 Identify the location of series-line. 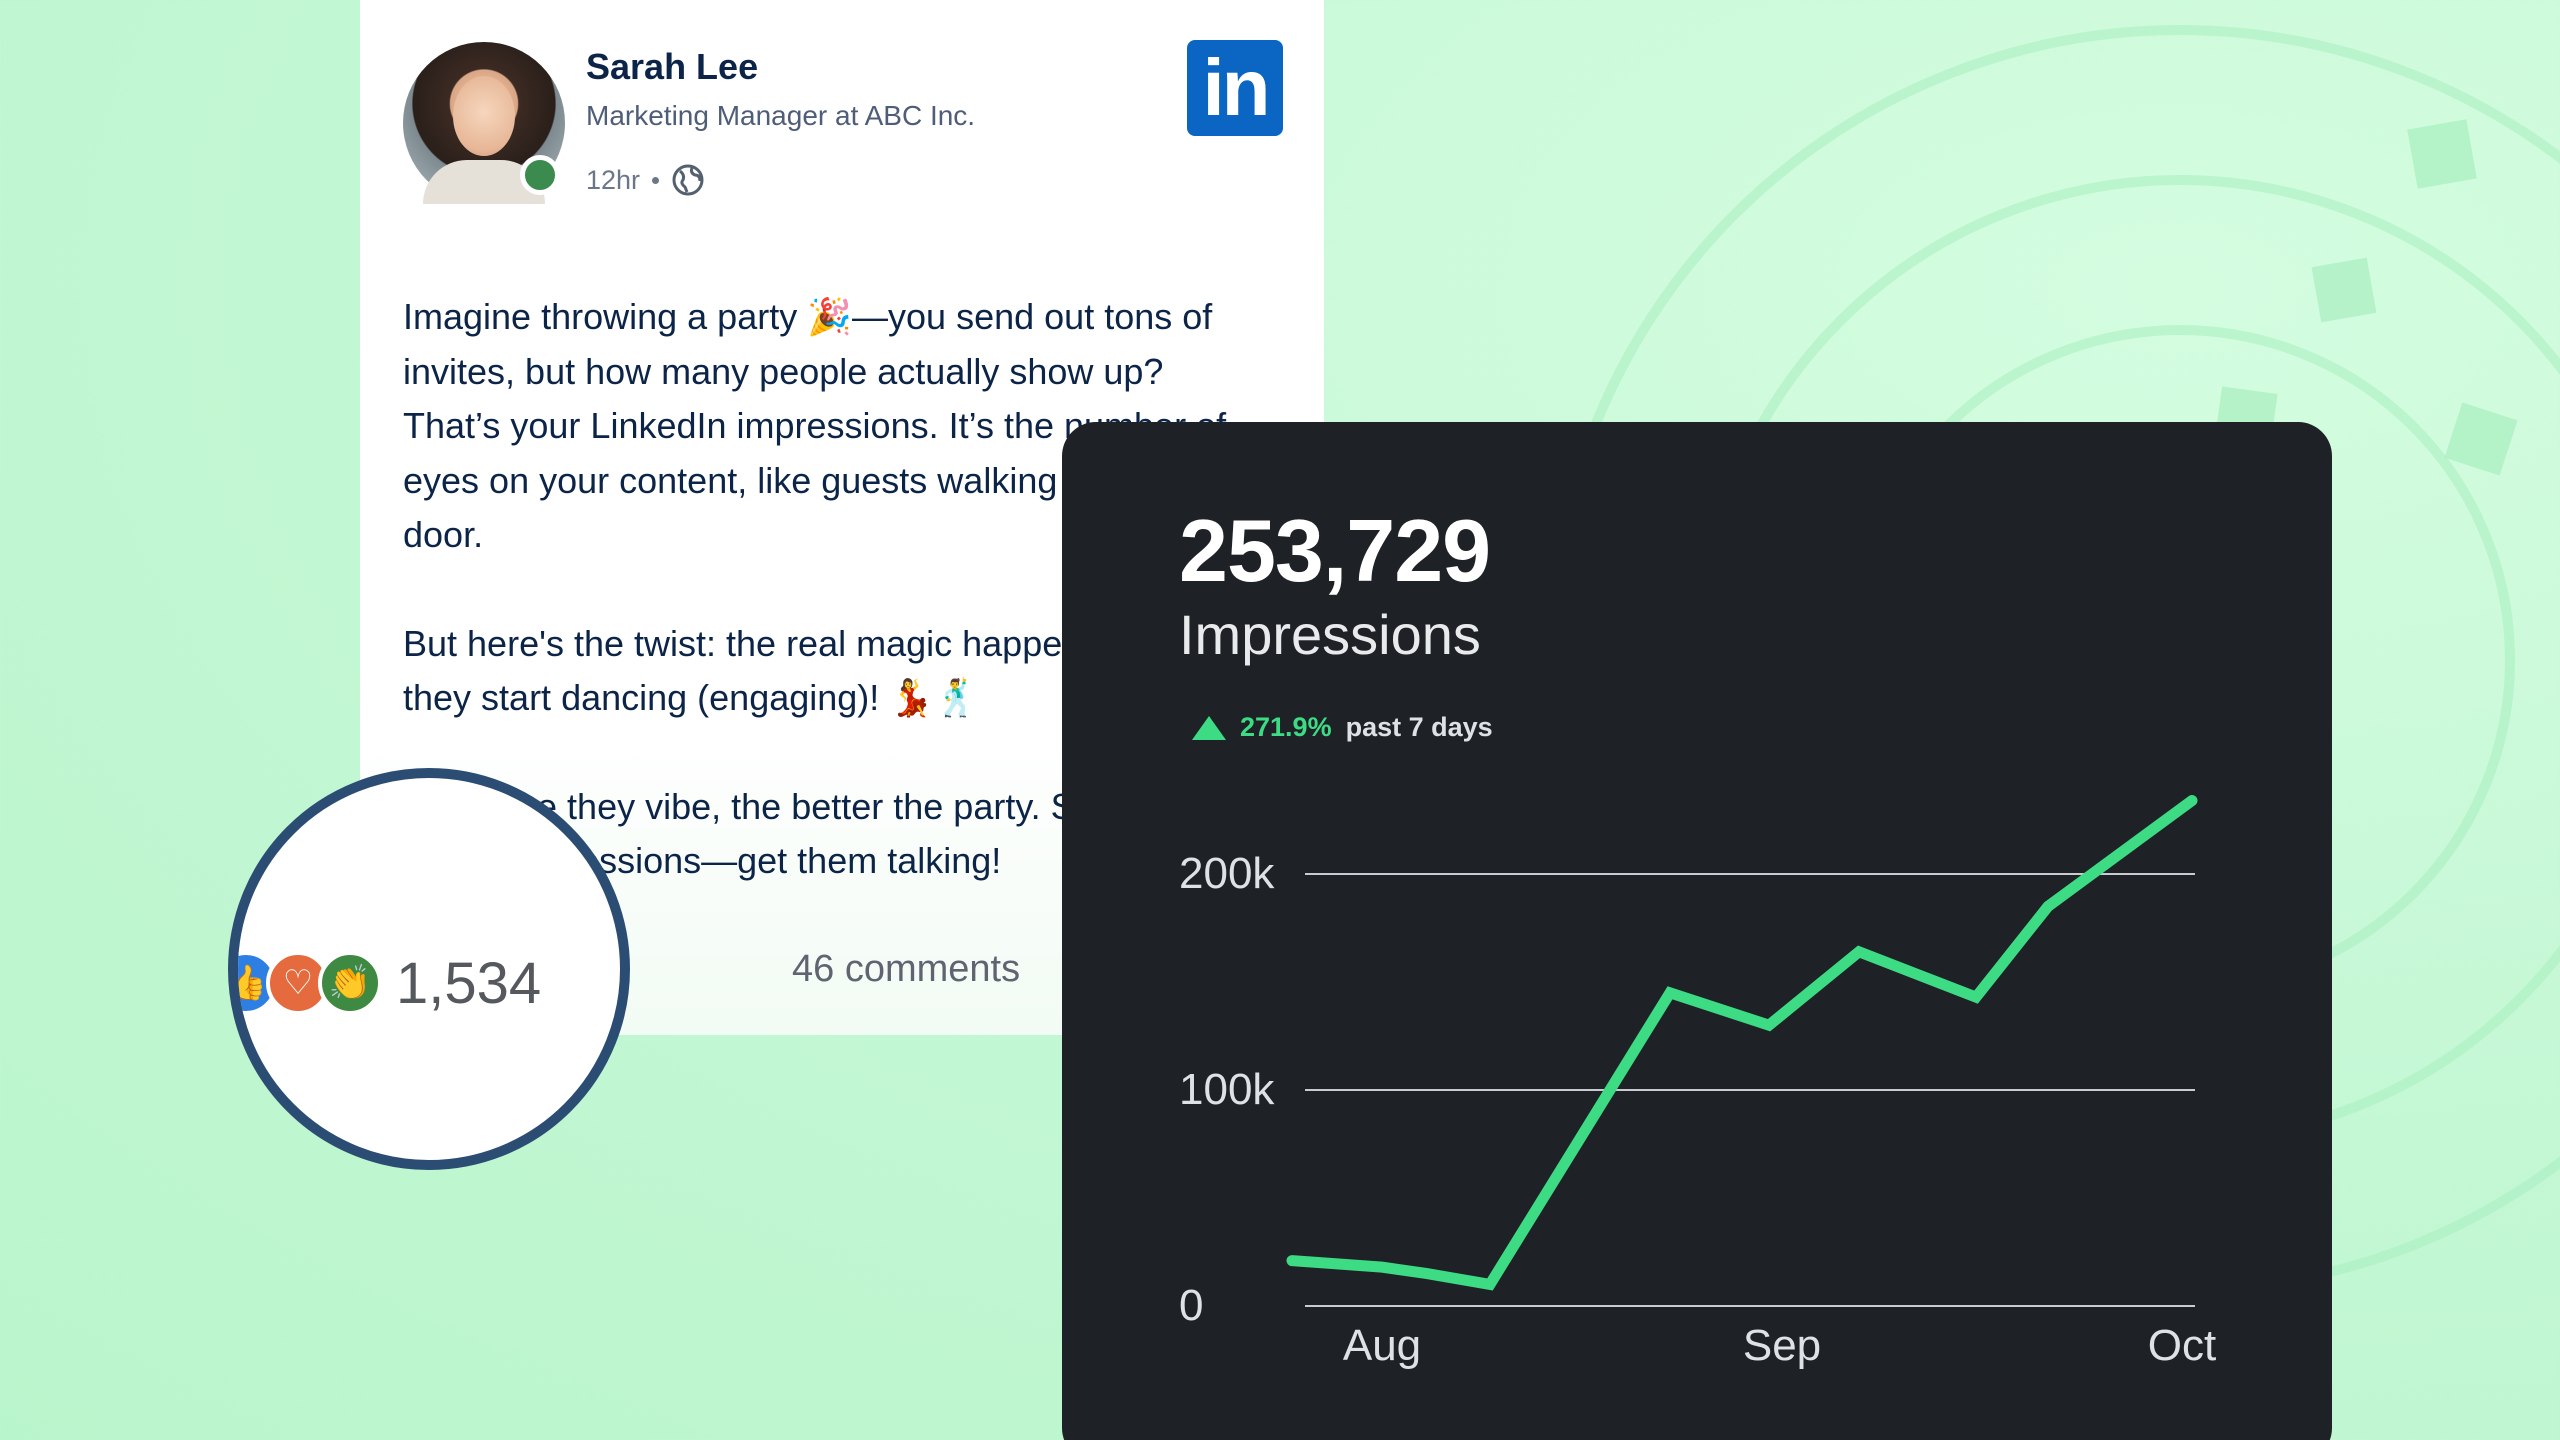
(1742, 1043).